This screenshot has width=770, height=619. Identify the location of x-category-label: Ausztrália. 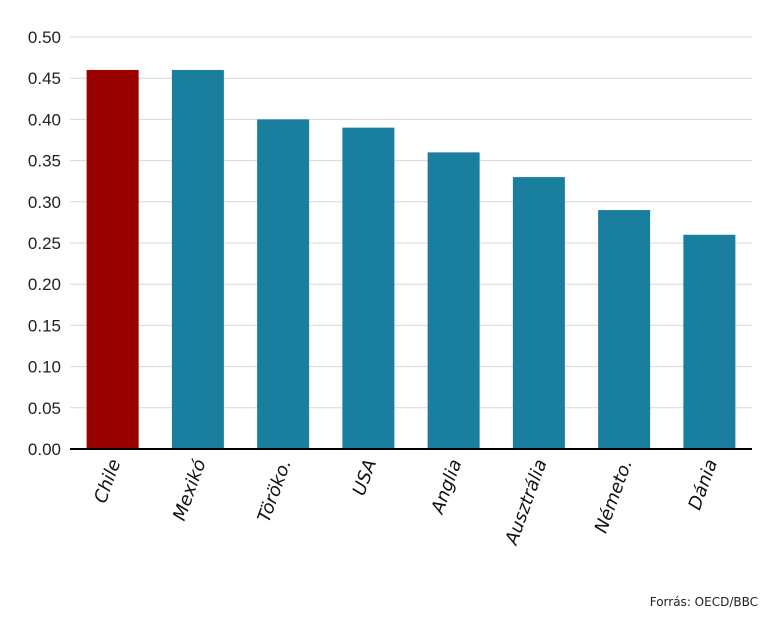
(526, 503).